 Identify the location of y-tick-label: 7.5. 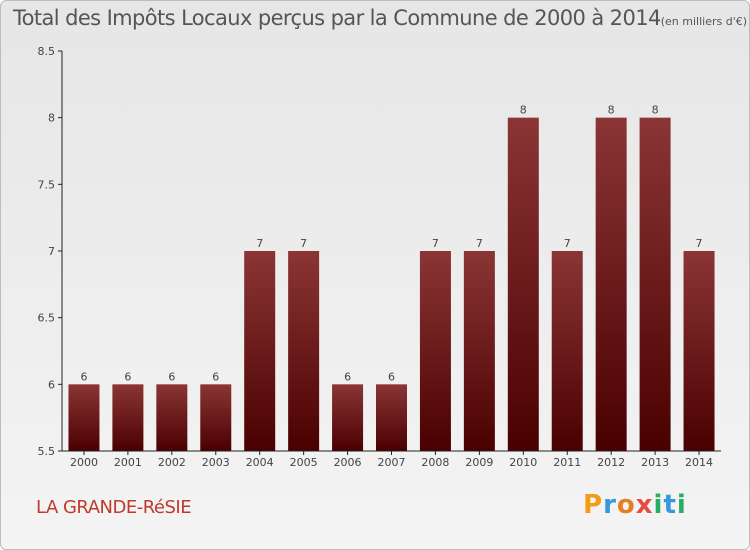
(47, 184).